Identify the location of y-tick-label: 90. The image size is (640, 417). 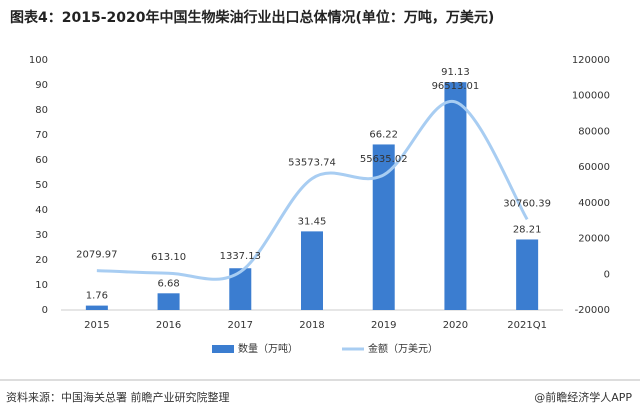
(41, 85).